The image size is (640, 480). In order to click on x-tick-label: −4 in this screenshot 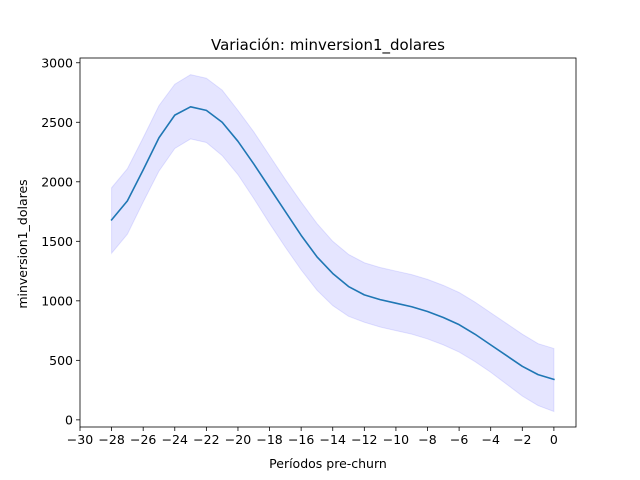, I will do `click(490, 439)`.